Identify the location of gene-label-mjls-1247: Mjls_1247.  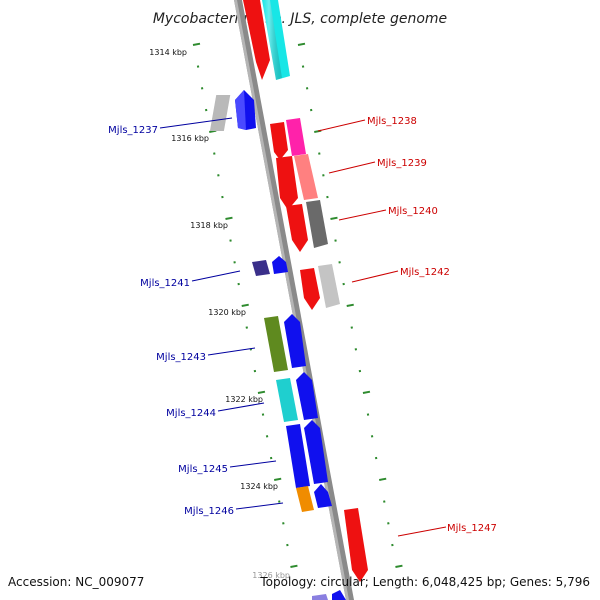
(472, 528).